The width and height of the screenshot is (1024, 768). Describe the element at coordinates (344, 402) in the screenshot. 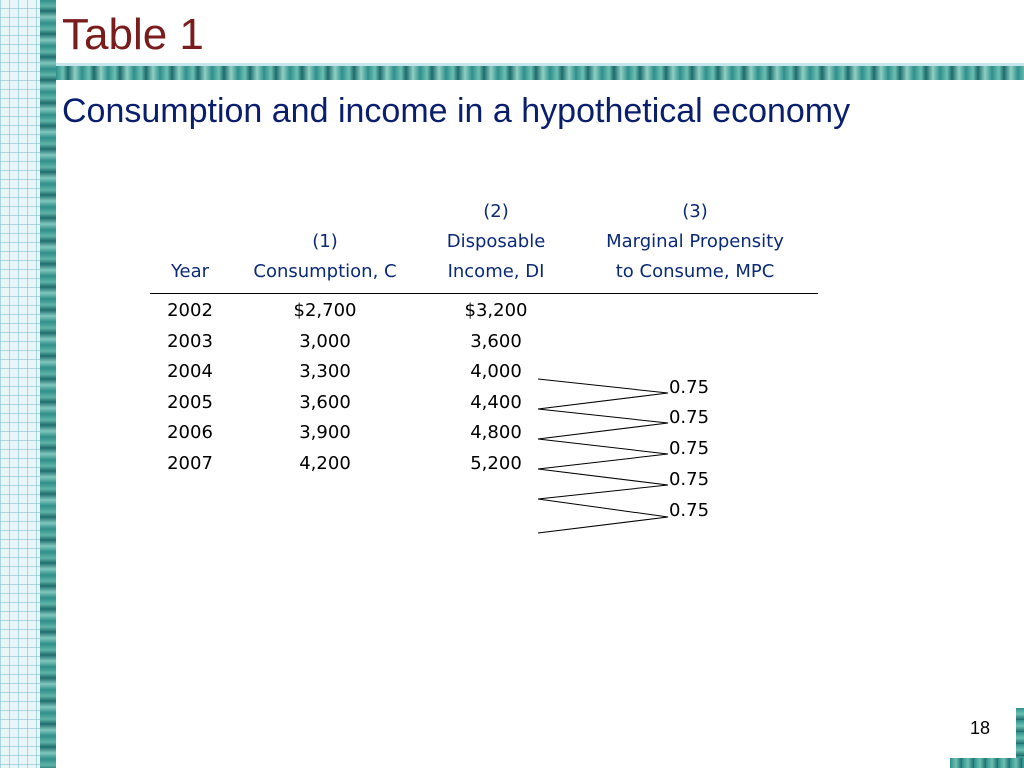

I see `table-row: 2005 3,600 4,400` at that location.